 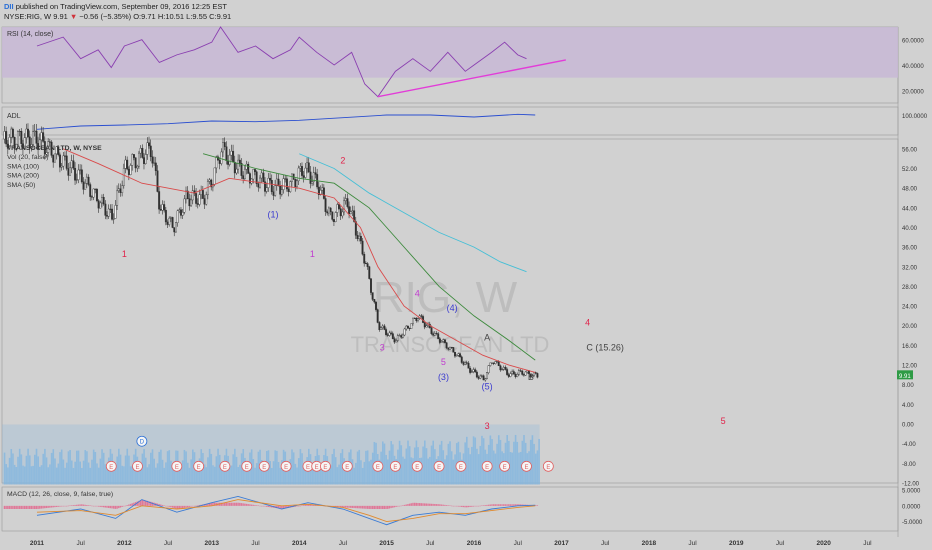 What do you see at coordinates (28, 16) in the screenshot?
I see `symbol-label: NYSE:RIG, W` at bounding box center [28, 16].